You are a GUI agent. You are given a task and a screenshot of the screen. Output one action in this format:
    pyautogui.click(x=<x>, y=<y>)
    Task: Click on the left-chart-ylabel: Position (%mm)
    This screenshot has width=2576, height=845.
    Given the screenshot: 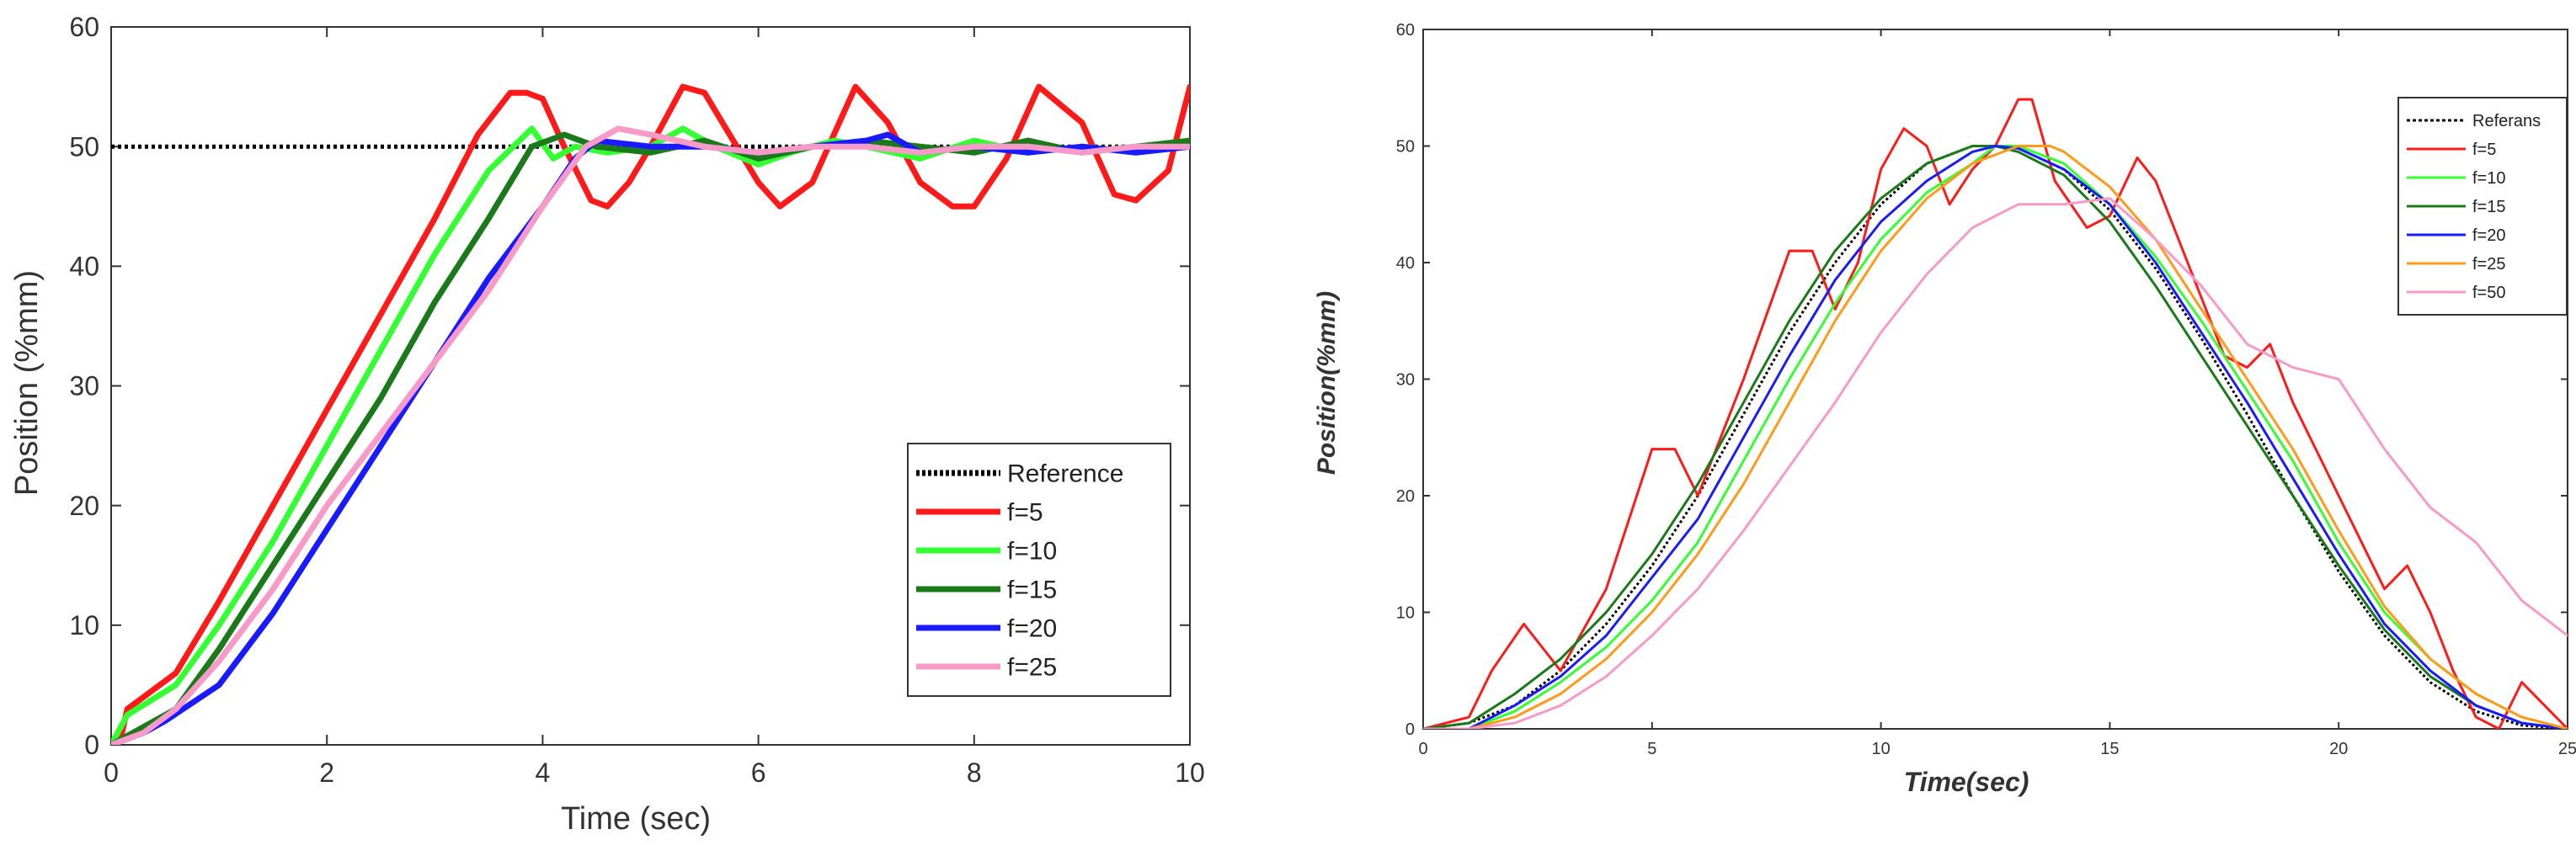 What is the action you would take?
    pyautogui.click(x=27, y=383)
    